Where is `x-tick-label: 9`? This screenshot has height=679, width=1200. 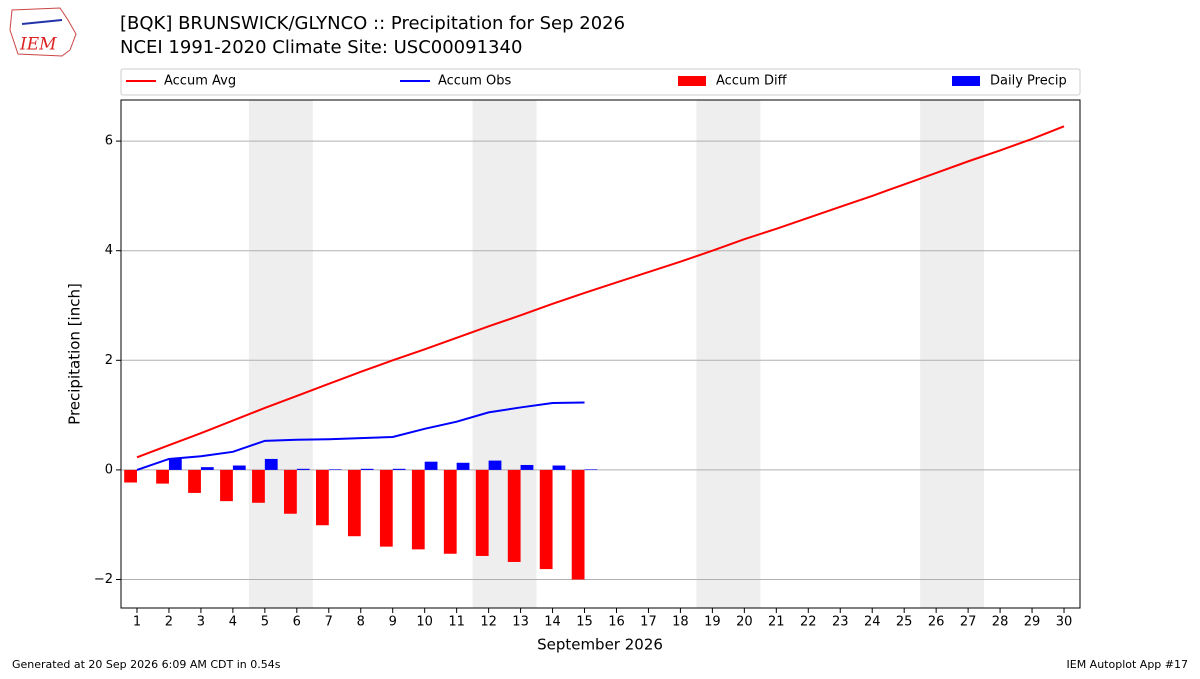
x-tick-label: 9 is located at coordinates (393, 622).